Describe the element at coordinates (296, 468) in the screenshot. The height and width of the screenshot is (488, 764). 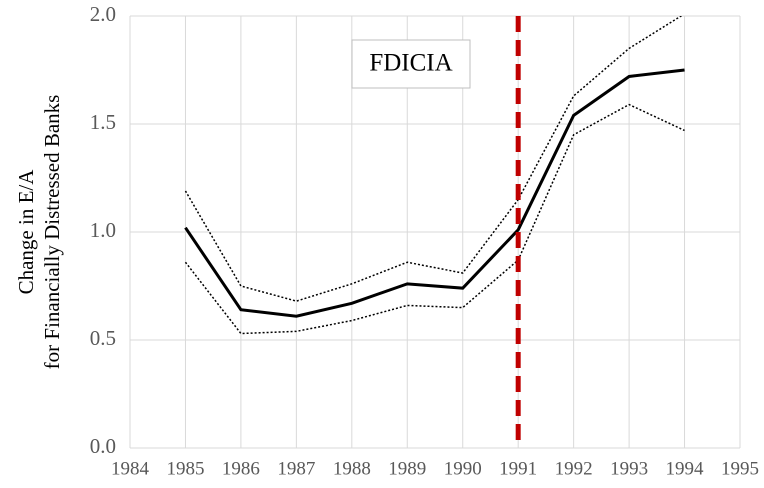
I see `x-tick-label: 1987` at that location.